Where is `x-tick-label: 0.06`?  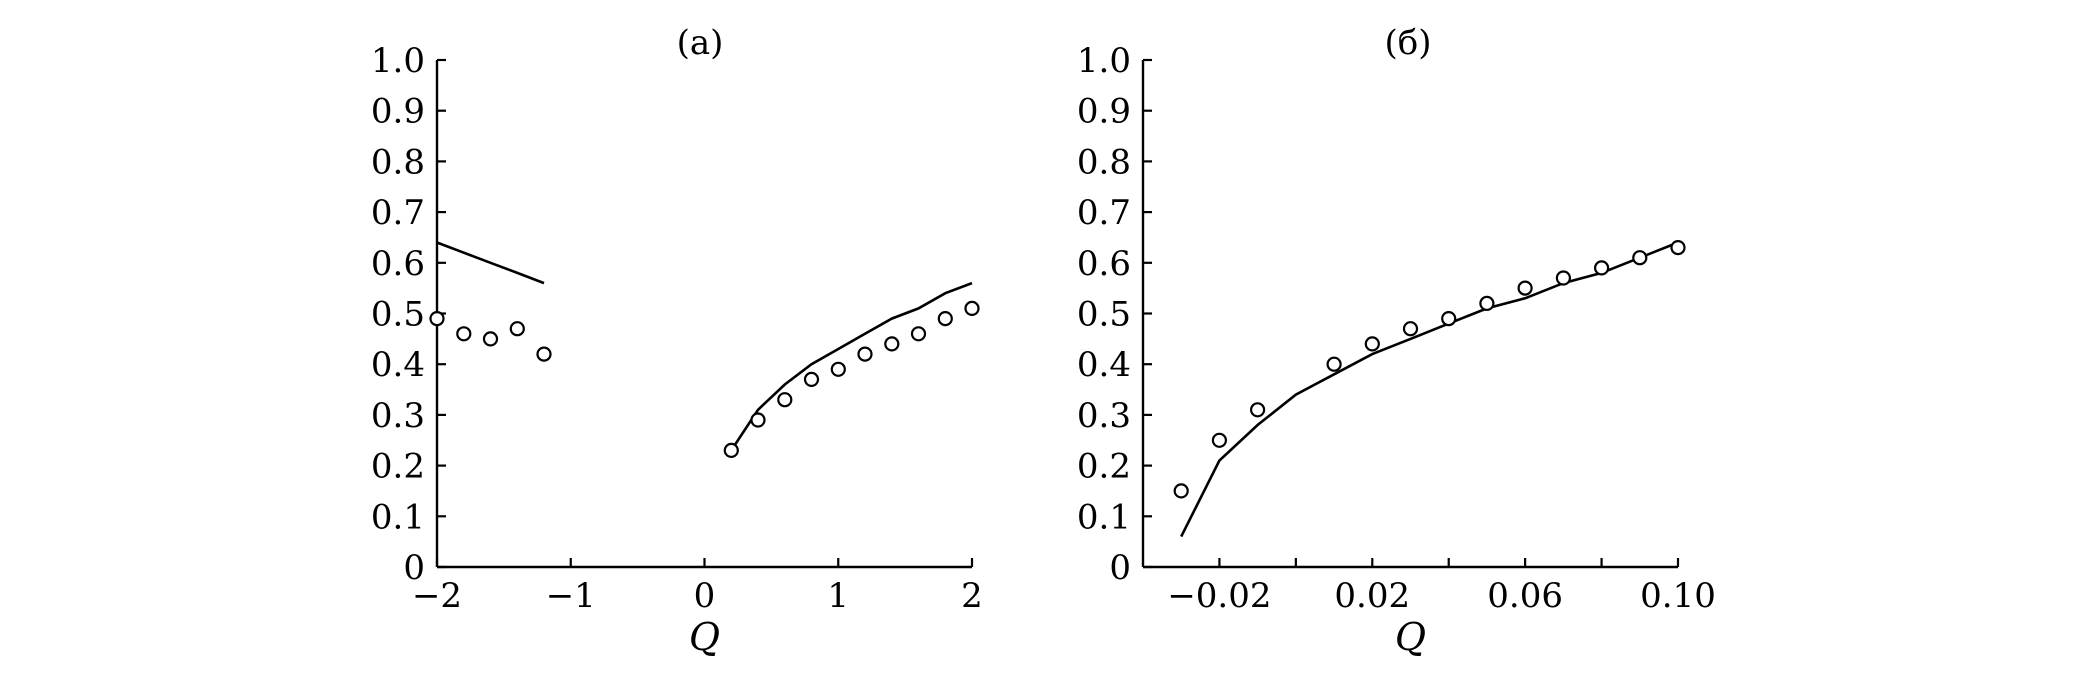 x-tick-label: 0.06 is located at coordinates (1525, 596).